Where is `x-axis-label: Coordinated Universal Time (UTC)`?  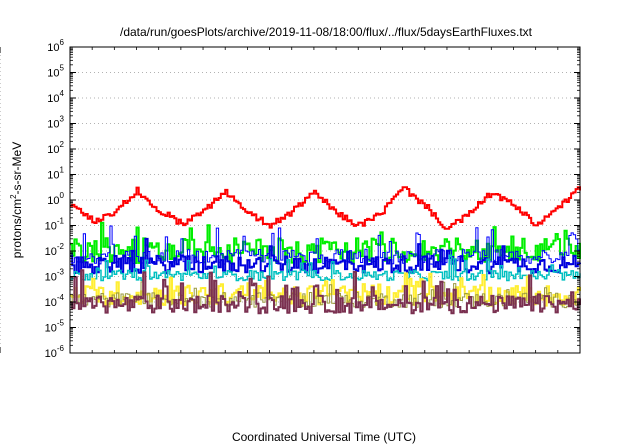
x-axis-label: Coordinated Universal Time (UTC) is located at coordinates (324, 437).